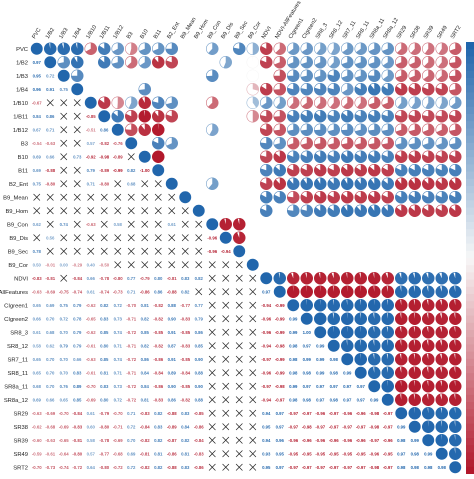 Image resolution: width=474 pixels, height=479 pixels. Describe the element at coordinates (131, 183) in the screenshot. I see `correlation-value: 0.68` at that location.